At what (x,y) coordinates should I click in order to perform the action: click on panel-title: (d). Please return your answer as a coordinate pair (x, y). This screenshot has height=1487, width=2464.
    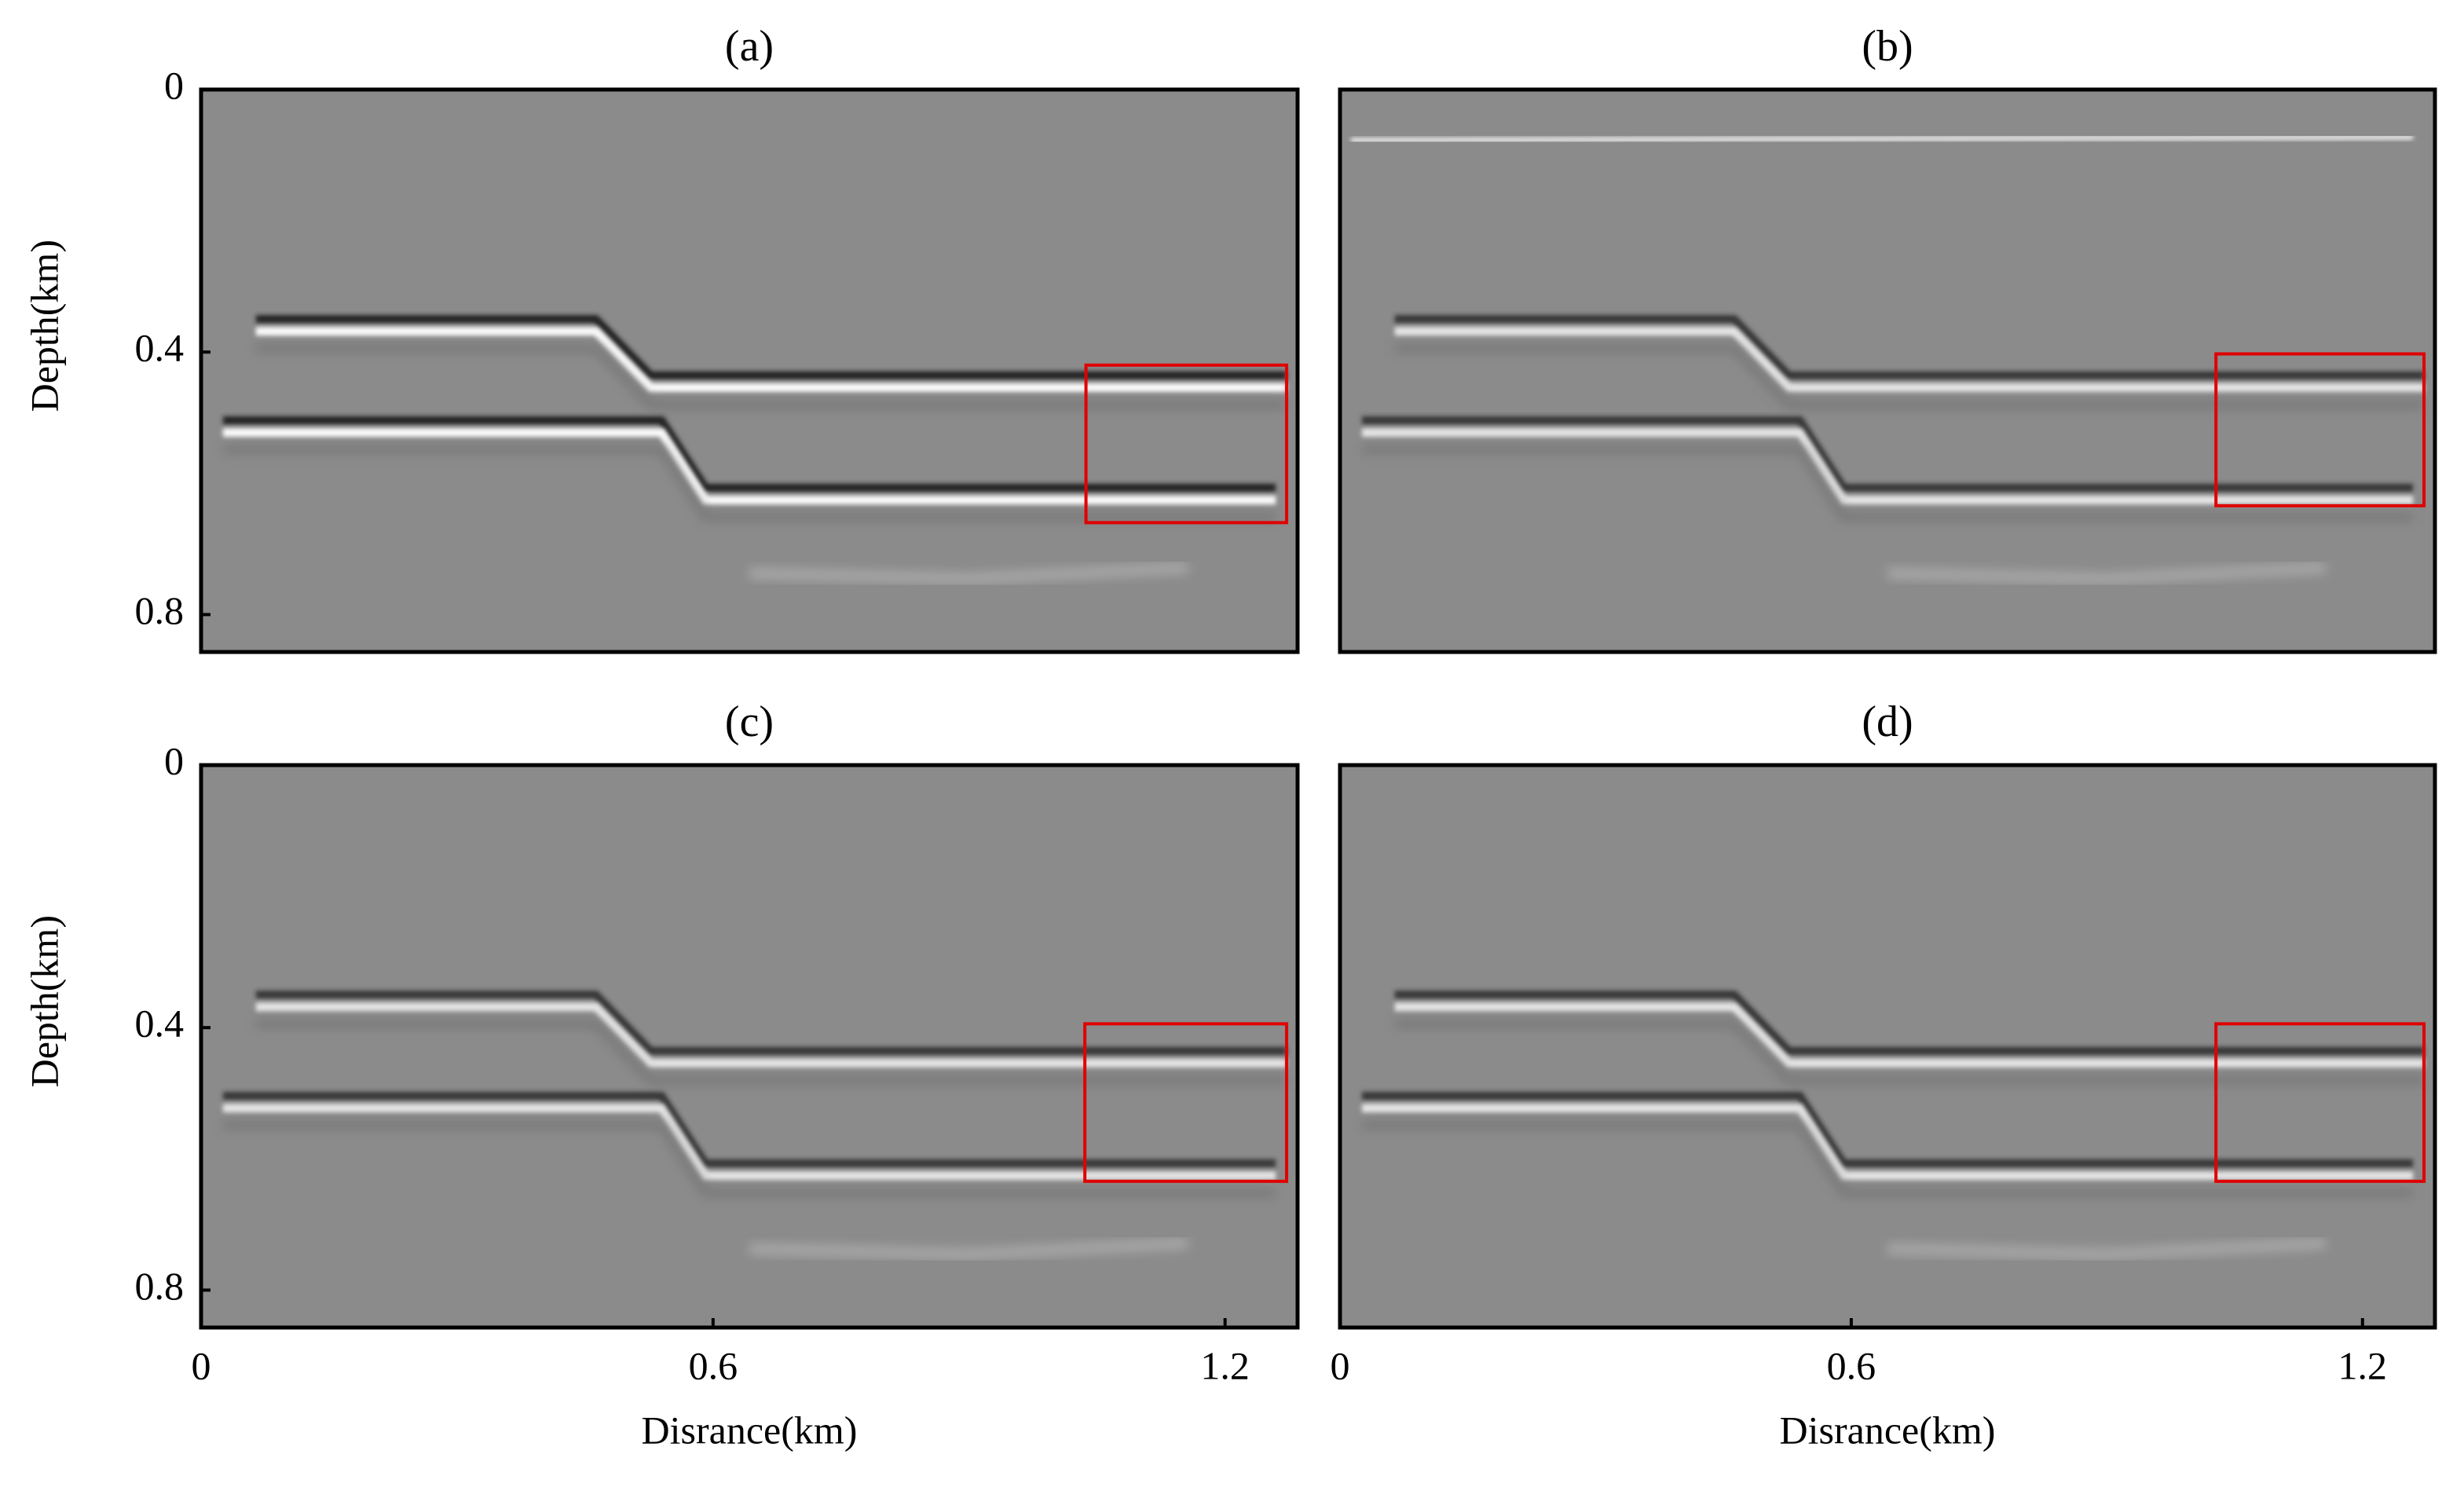
    Looking at the image, I should click on (1887, 722).